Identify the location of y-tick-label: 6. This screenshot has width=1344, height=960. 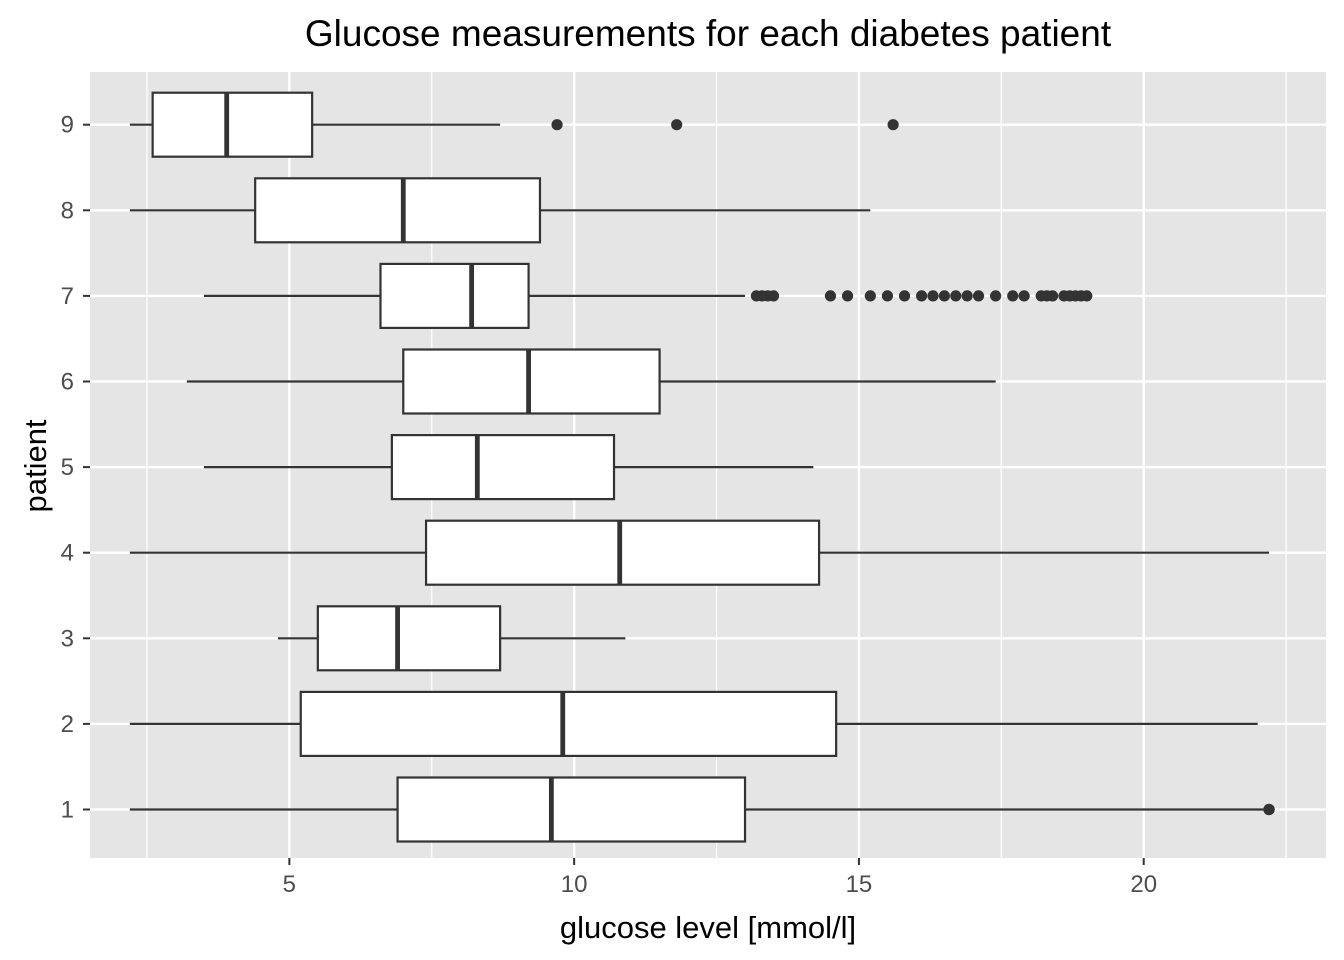
(67, 382).